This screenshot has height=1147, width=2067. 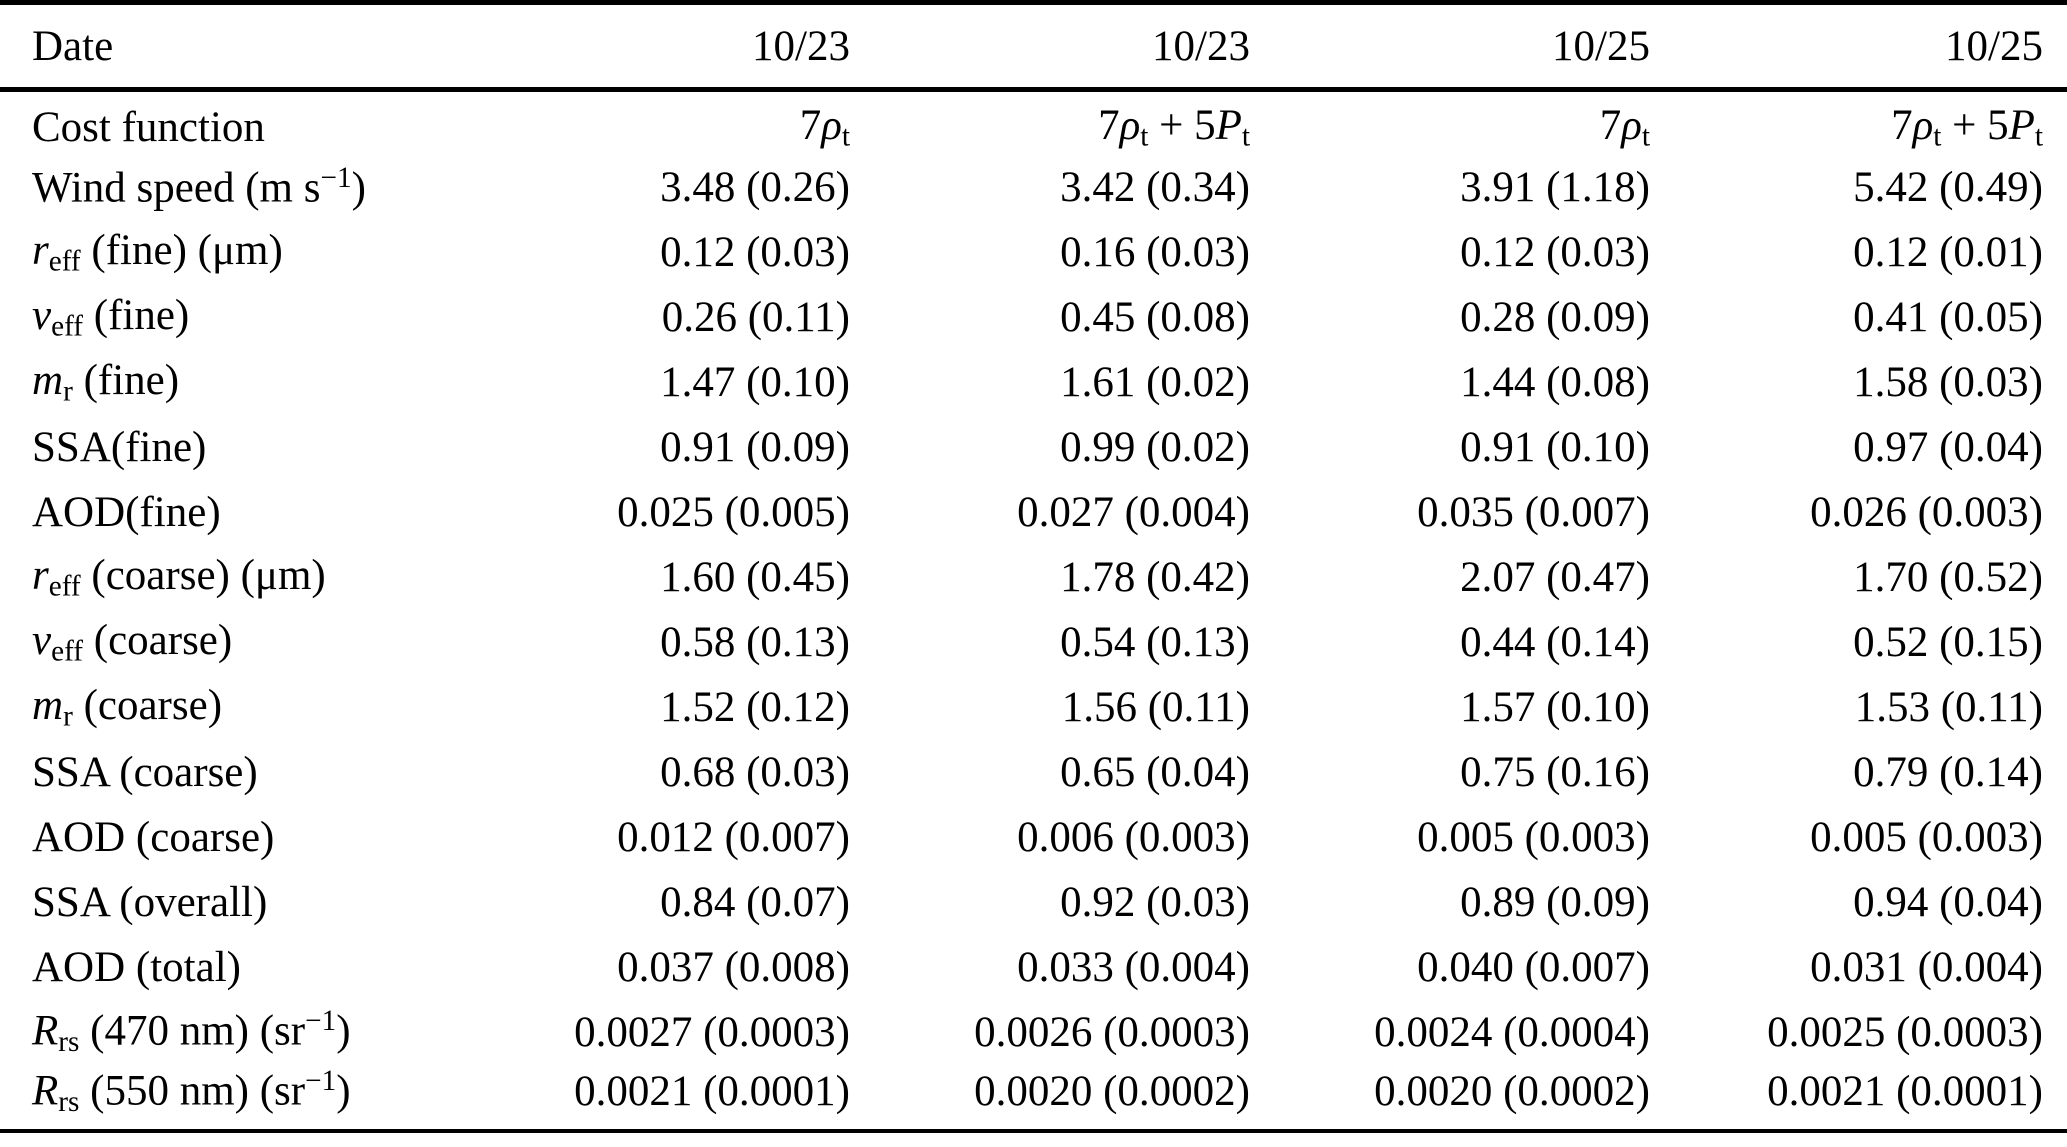 I want to click on cell-reff-fine-col4: 0.12 (0.01), so click(x=1948, y=252).